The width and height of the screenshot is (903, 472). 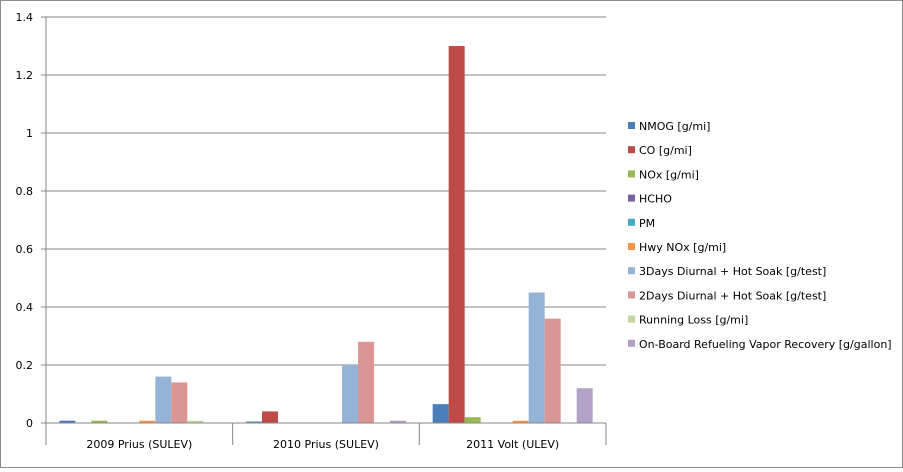 What do you see at coordinates (326, 444) in the screenshot?
I see `x-category-label: 2010 Prius (SULEV)` at bounding box center [326, 444].